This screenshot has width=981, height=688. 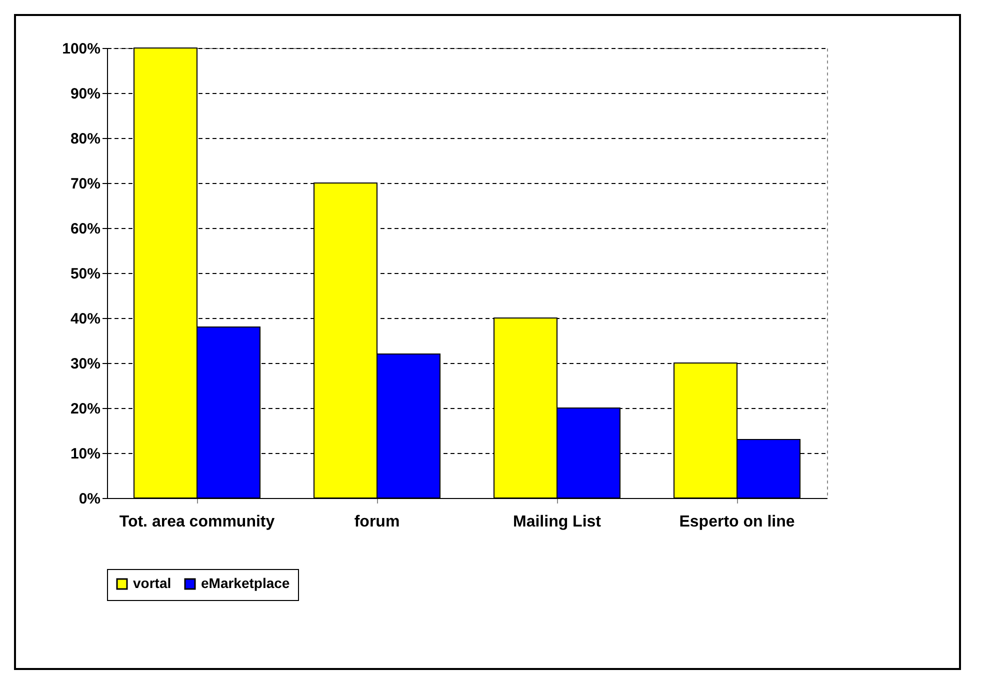 I want to click on legend-label: eMarketplace, so click(x=245, y=583).